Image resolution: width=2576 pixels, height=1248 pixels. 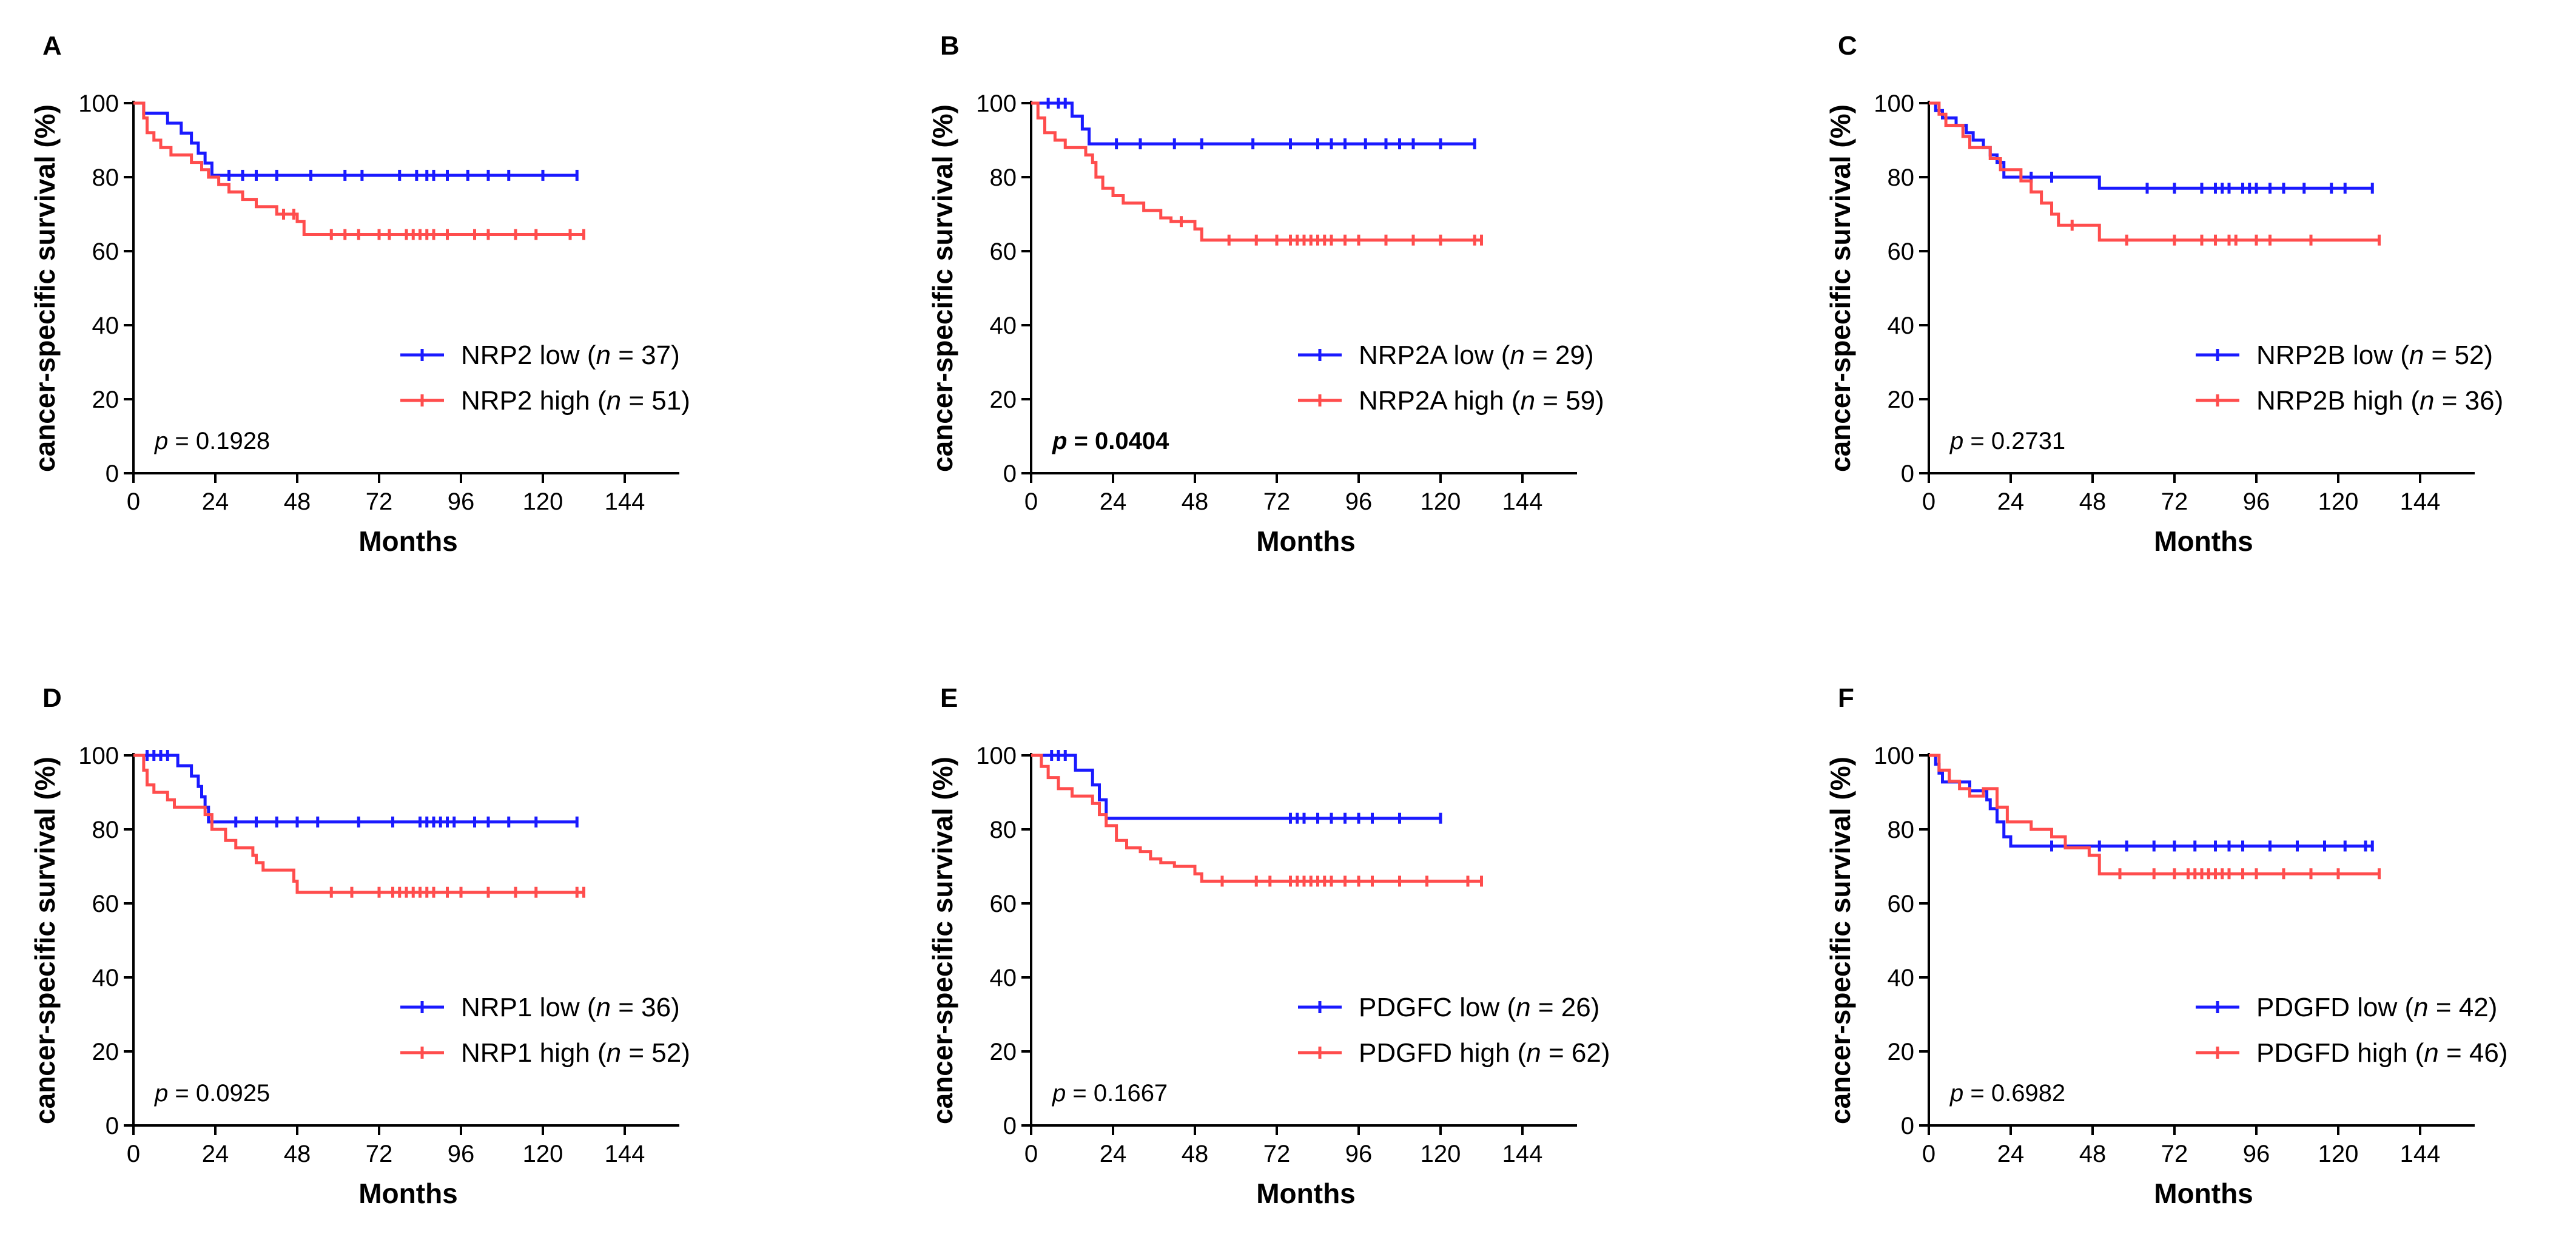 I want to click on p-value-number: = 0.1928, so click(x=219, y=441).